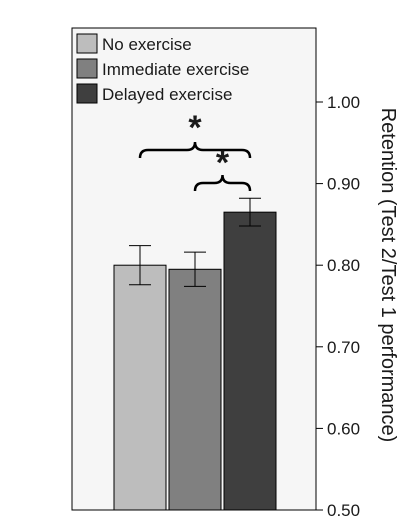 Image resolution: width=414 pixels, height=532 pixels. Describe the element at coordinates (343, 428) in the screenshot. I see `y-tick-label-1: 0.60` at that location.